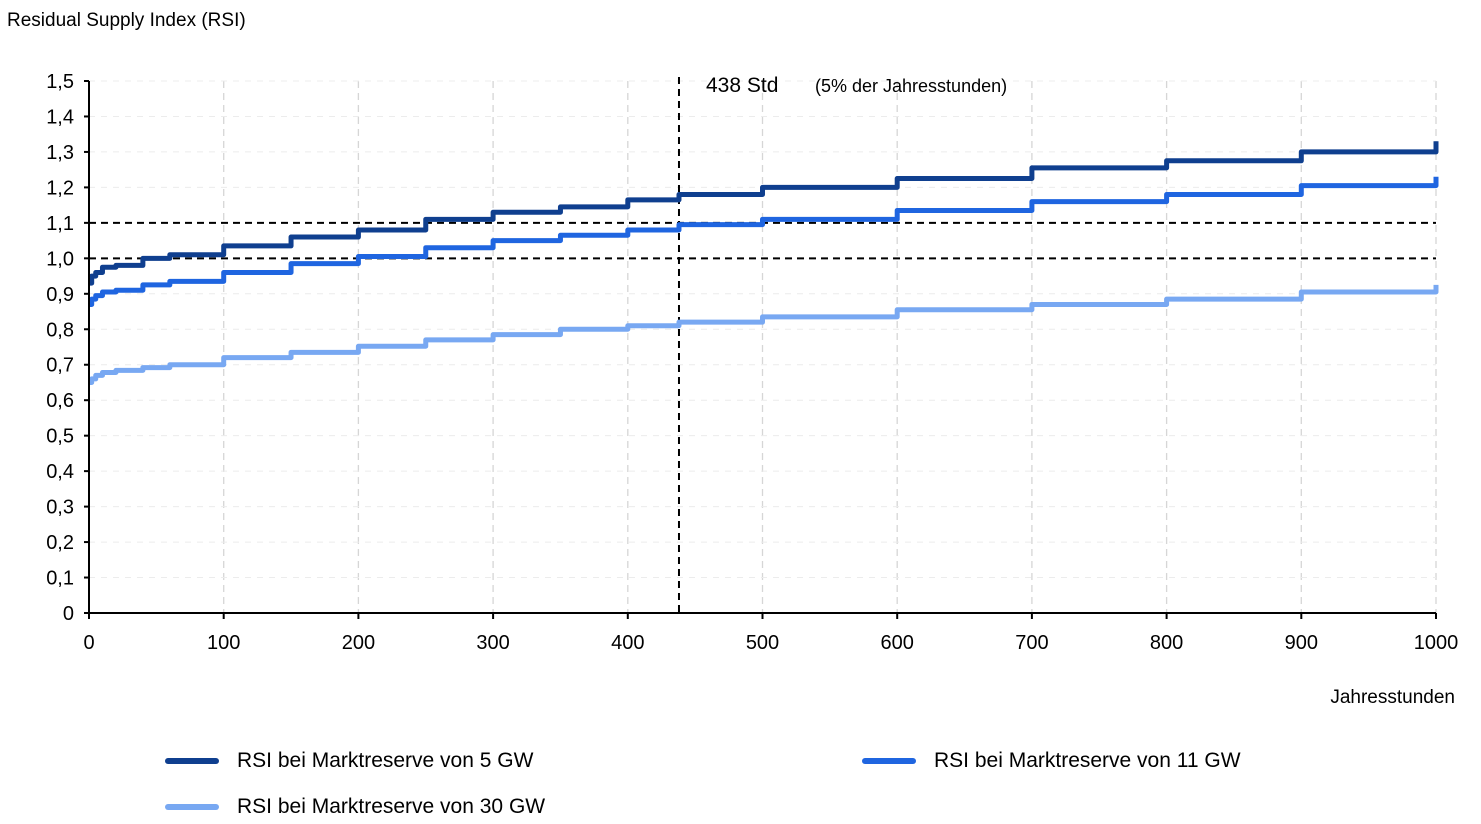 This screenshot has height=824, width=1481. Describe the element at coordinates (889, 761) in the screenshot. I see `legend-swatch-11gw` at that location.